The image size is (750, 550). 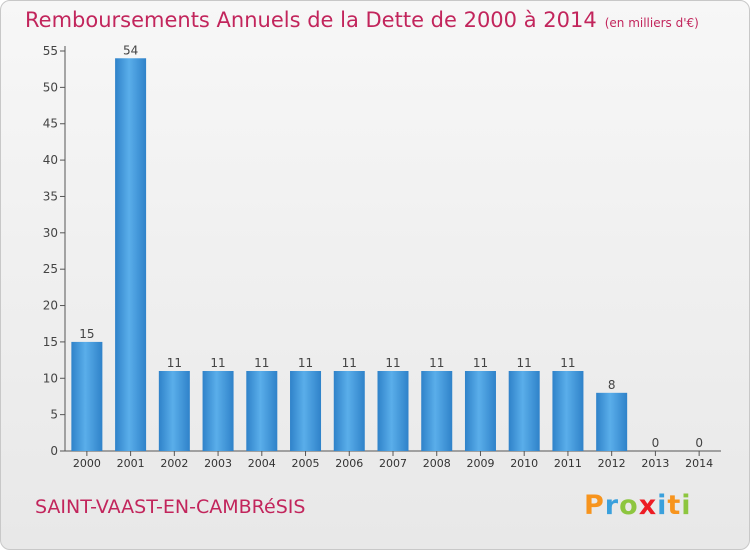 I want to click on logo-letter: P, so click(x=594, y=505).